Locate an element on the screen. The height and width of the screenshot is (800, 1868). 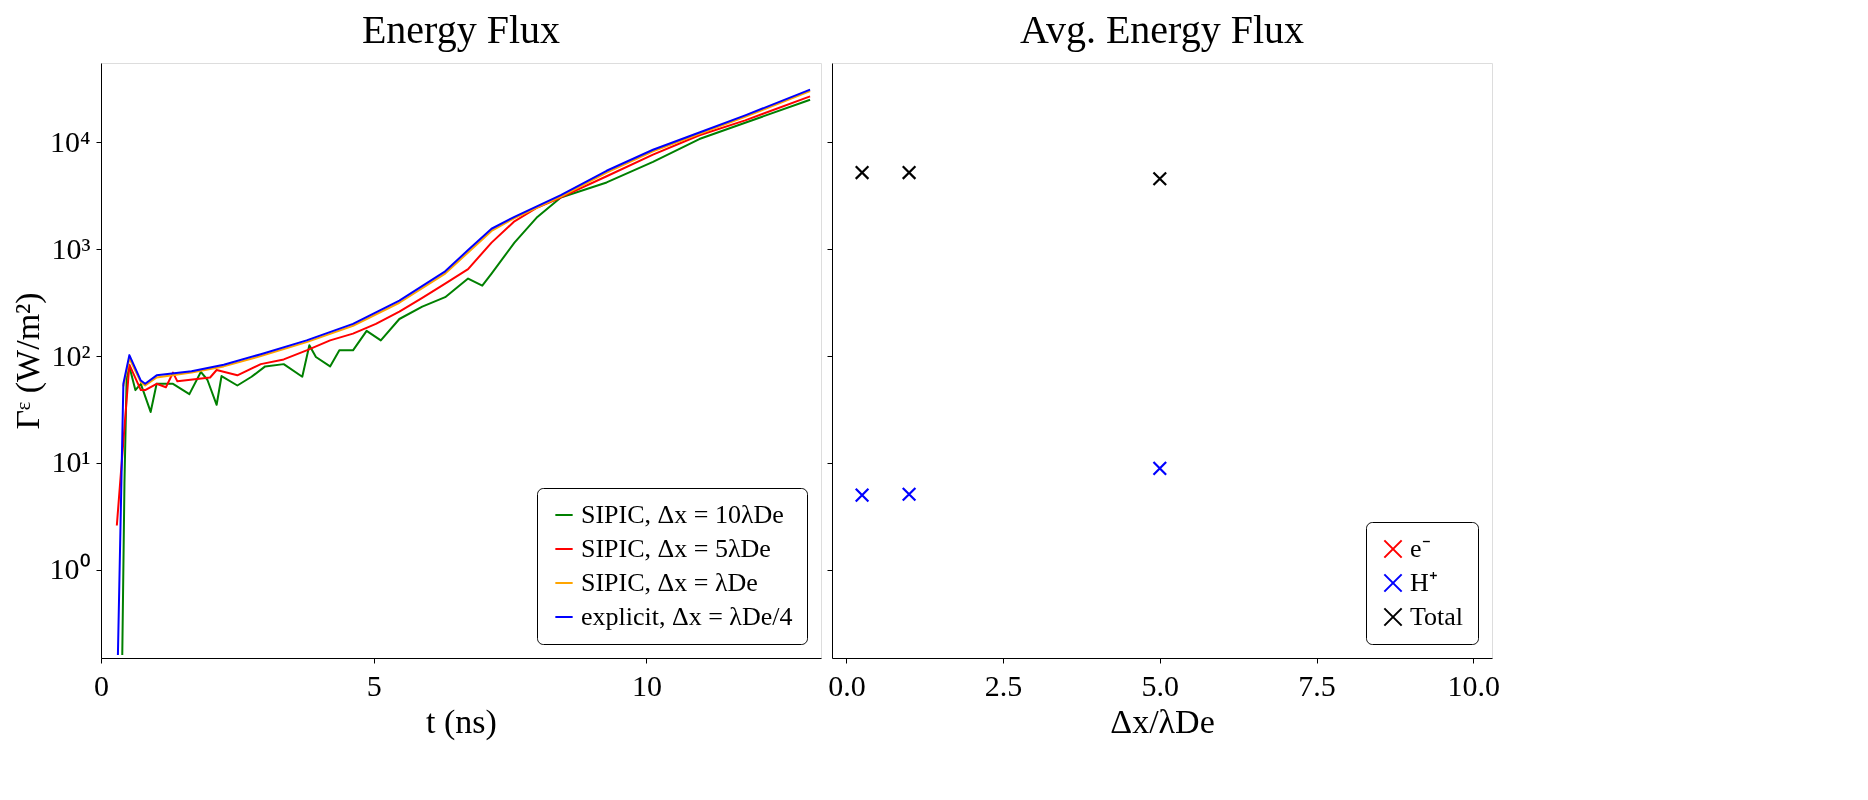
x-tick-label: 0.0 is located at coordinates (847, 685).